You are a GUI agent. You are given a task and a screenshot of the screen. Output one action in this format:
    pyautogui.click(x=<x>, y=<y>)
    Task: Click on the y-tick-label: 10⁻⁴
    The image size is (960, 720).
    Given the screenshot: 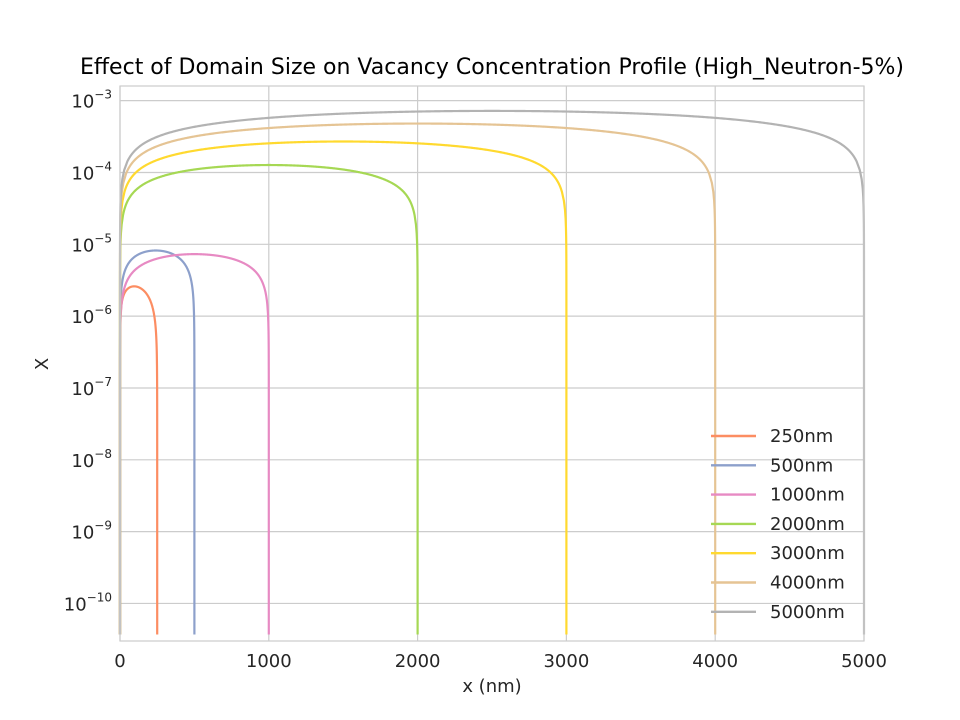 What is the action you would take?
    pyautogui.click(x=91, y=171)
    